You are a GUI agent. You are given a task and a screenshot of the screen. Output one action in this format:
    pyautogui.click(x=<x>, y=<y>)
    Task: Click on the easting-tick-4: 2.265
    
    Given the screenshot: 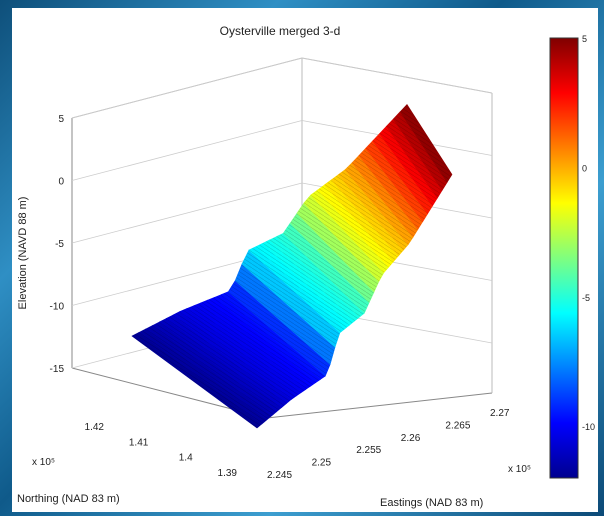 What is the action you would take?
    pyautogui.click(x=457, y=425)
    